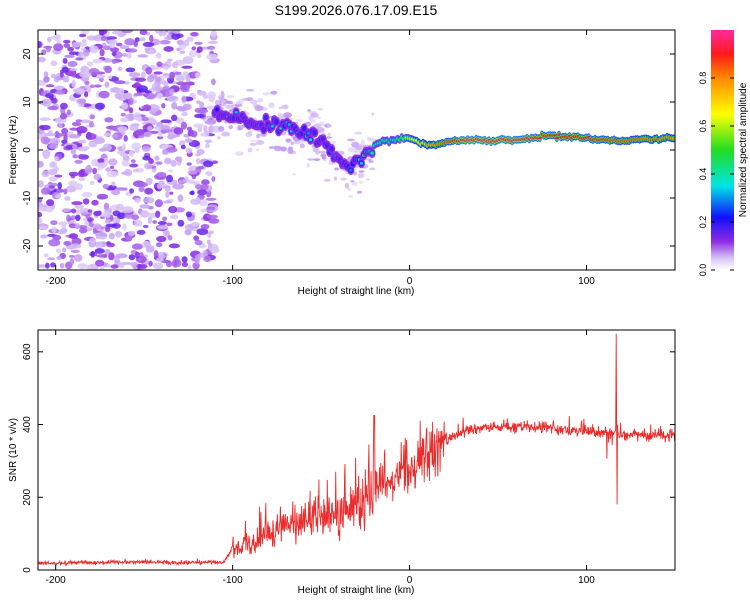  Describe the element at coordinates (266, 117) in the screenshot. I see `ridge-band` at that location.